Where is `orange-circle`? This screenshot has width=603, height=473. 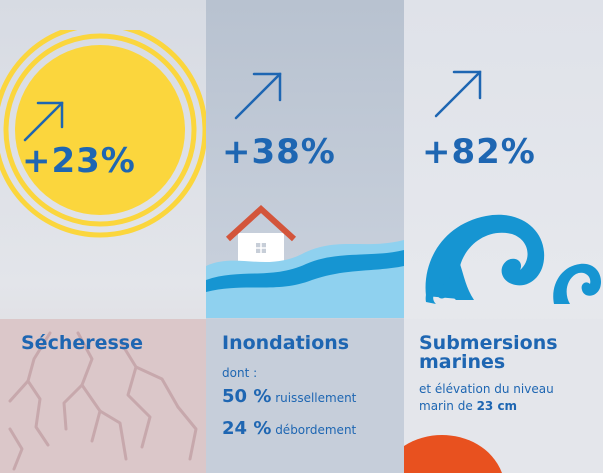 orange-circle is located at coordinates (453, 454).